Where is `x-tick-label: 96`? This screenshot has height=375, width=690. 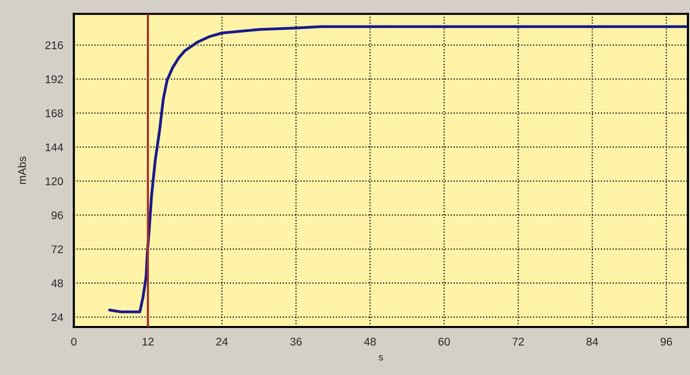 x-tick-label: 96 is located at coordinates (666, 342).